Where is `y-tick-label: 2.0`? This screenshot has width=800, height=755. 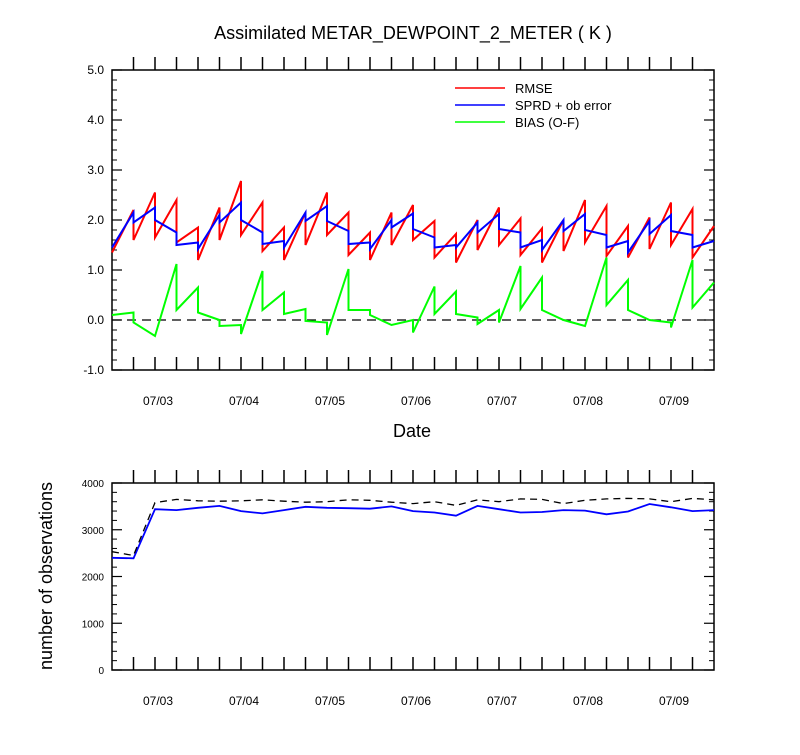
y-tick-label: 2.0 is located at coordinates (95, 220).